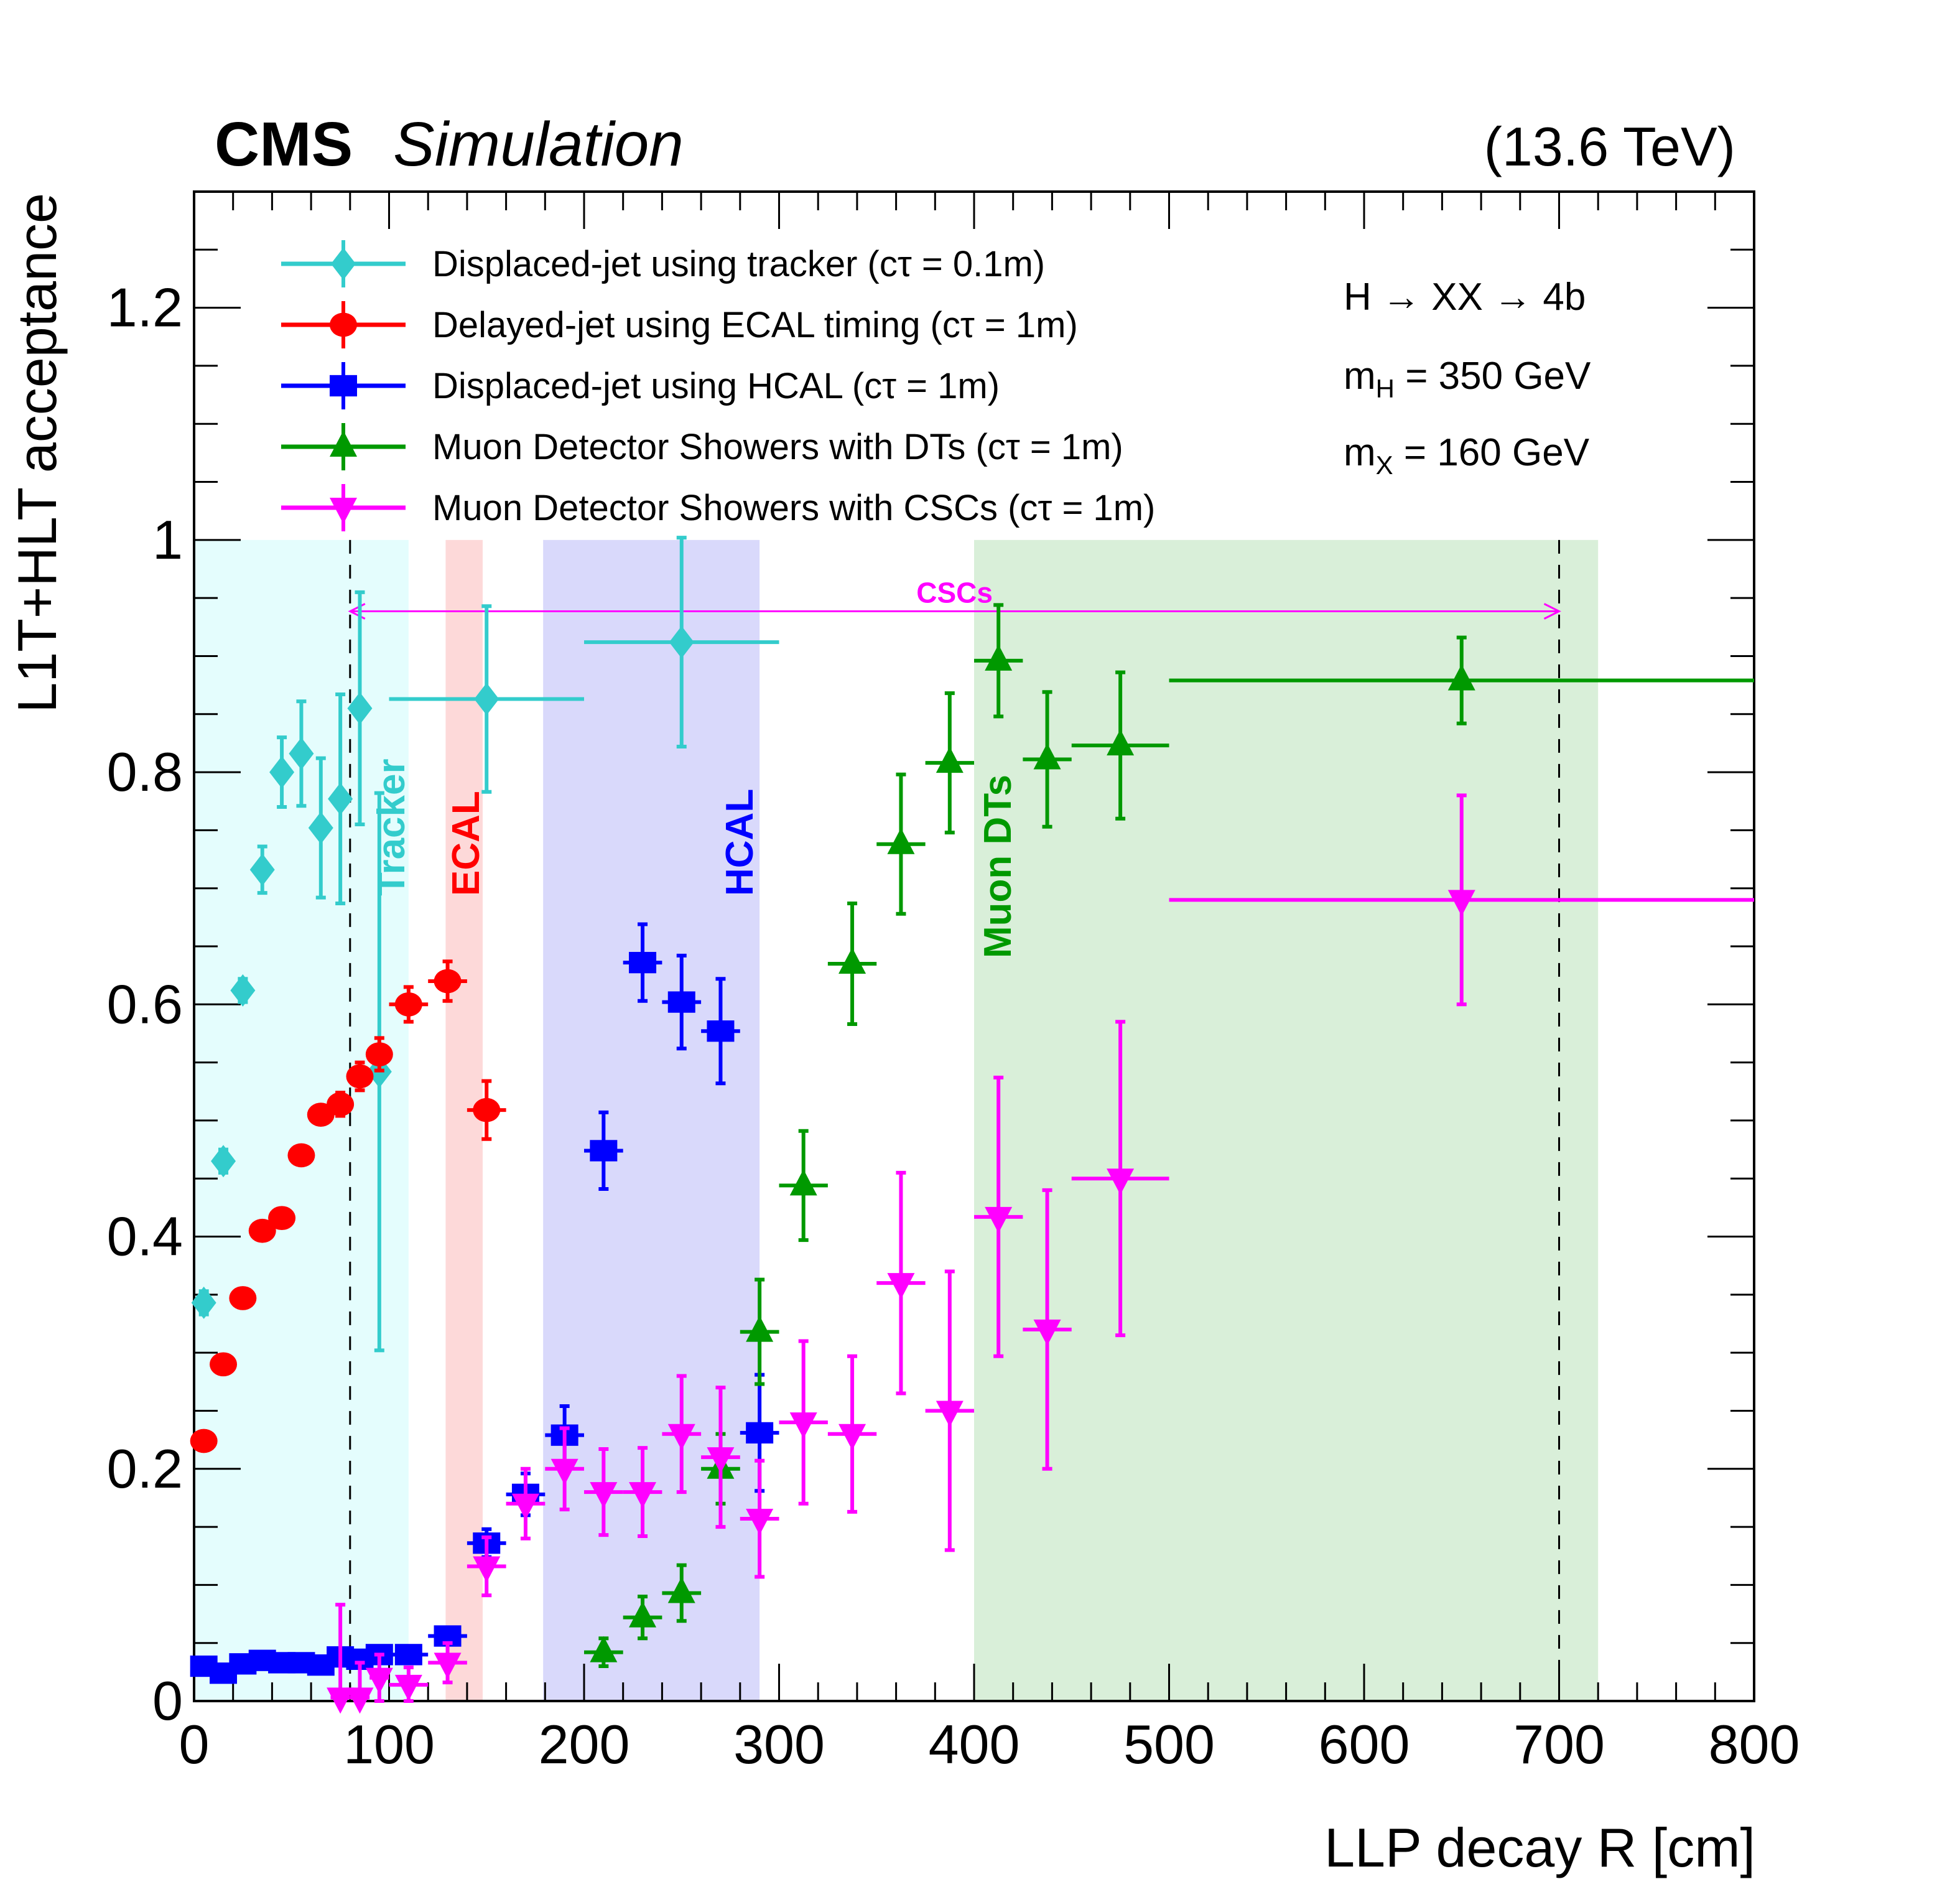 The width and height of the screenshot is (1960, 1902). Describe the element at coordinates (651, 1120) in the screenshot. I see `region-hcal` at that location.